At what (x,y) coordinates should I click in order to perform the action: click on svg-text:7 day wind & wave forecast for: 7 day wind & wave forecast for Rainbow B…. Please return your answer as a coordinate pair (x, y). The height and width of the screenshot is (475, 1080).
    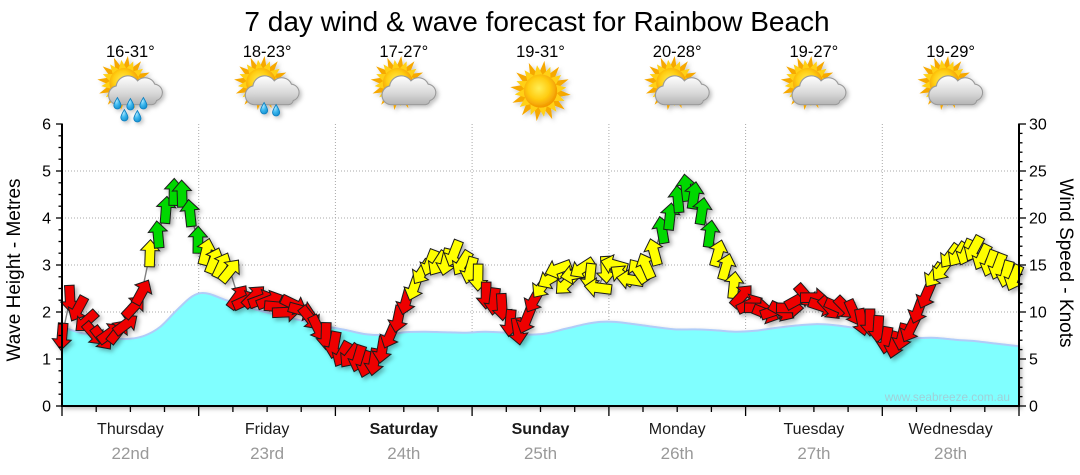
    Looking at the image, I should click on (536, 21).